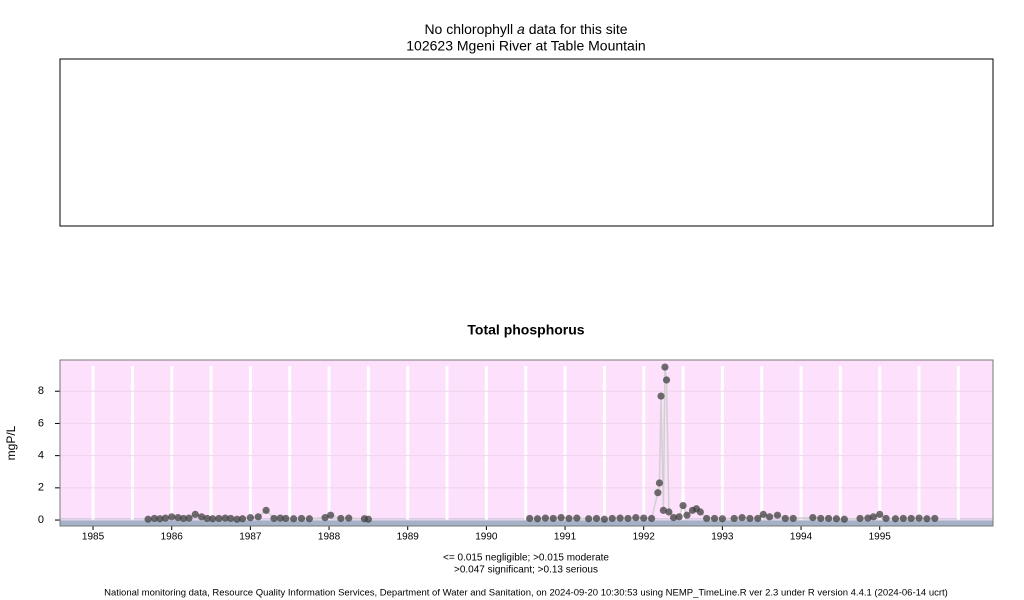 The width and height of the screenshot is (1024, 600). What do you see at coordinates (525, 29) in the screenshot?
I see `panel-title: No chlorophyll a data for this site` at bounding box center [525, 29].